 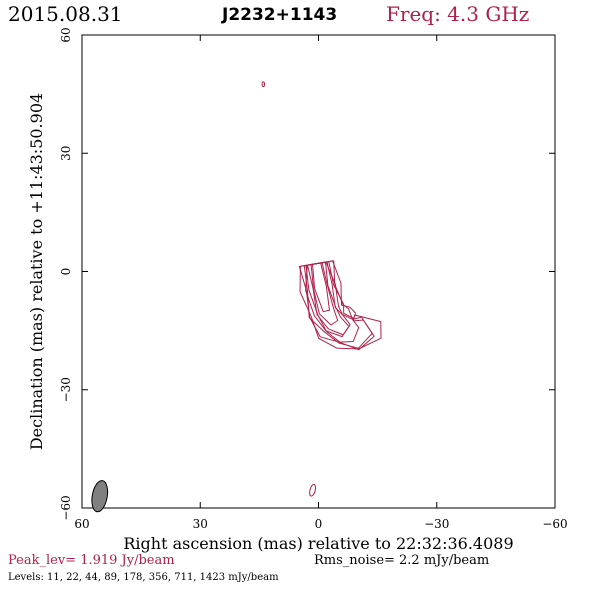 What do you see at coordinates (66, 34) in the screenshot?
I see `y-tick-label: 60` at bounding box center [66, 34].